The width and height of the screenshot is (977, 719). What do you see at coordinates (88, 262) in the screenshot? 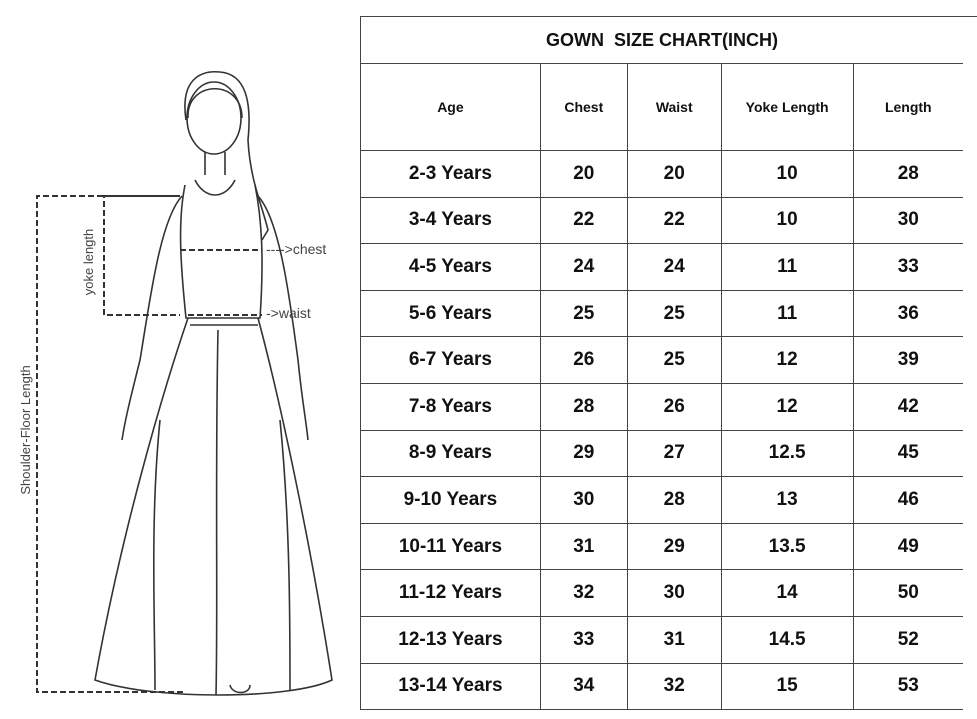
I see `yoke-label: yoke length` at bounding box center [88, 262].